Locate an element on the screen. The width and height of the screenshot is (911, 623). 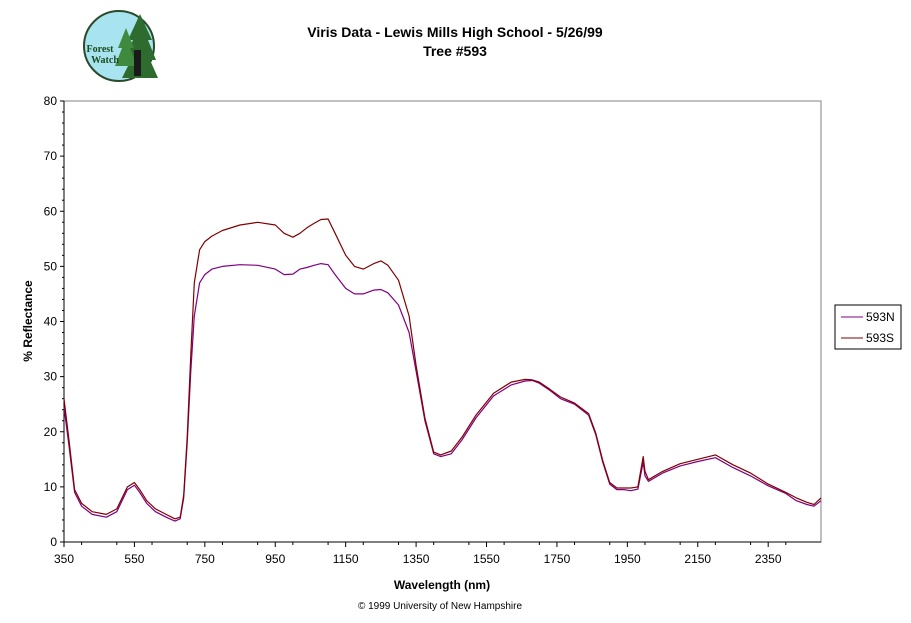
x-tick-label: 350 is located at coordinates (64, 559).